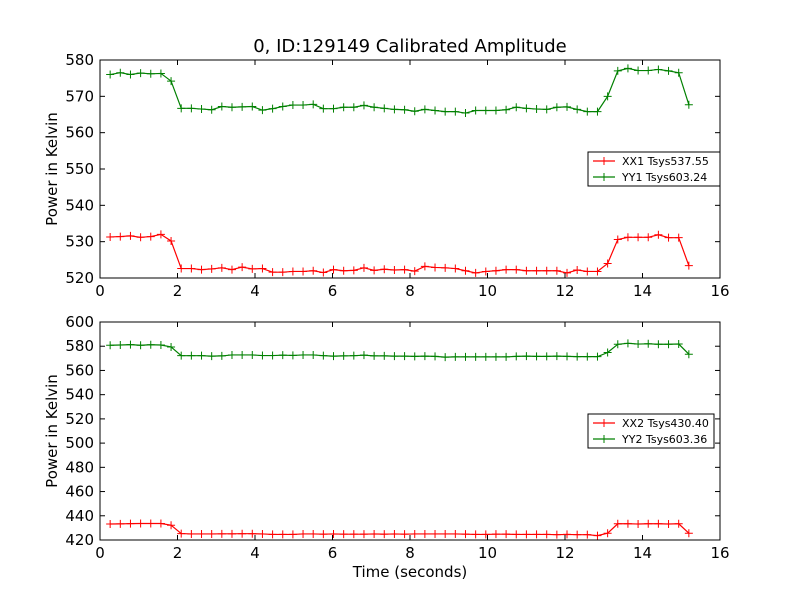 The image size is (800, 600). Describe the element at coordinates (642, 553) in the screenshot. I see `x-tick-label: 14` at that location.